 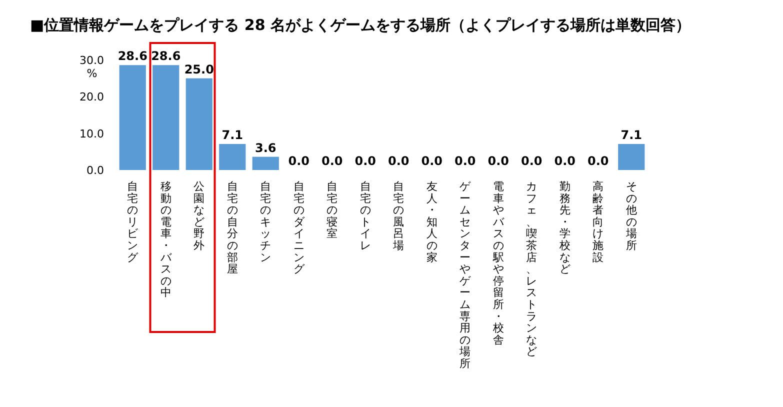 I want to click on x-tick-label: 公園など野外, so click(x=199, y=216).